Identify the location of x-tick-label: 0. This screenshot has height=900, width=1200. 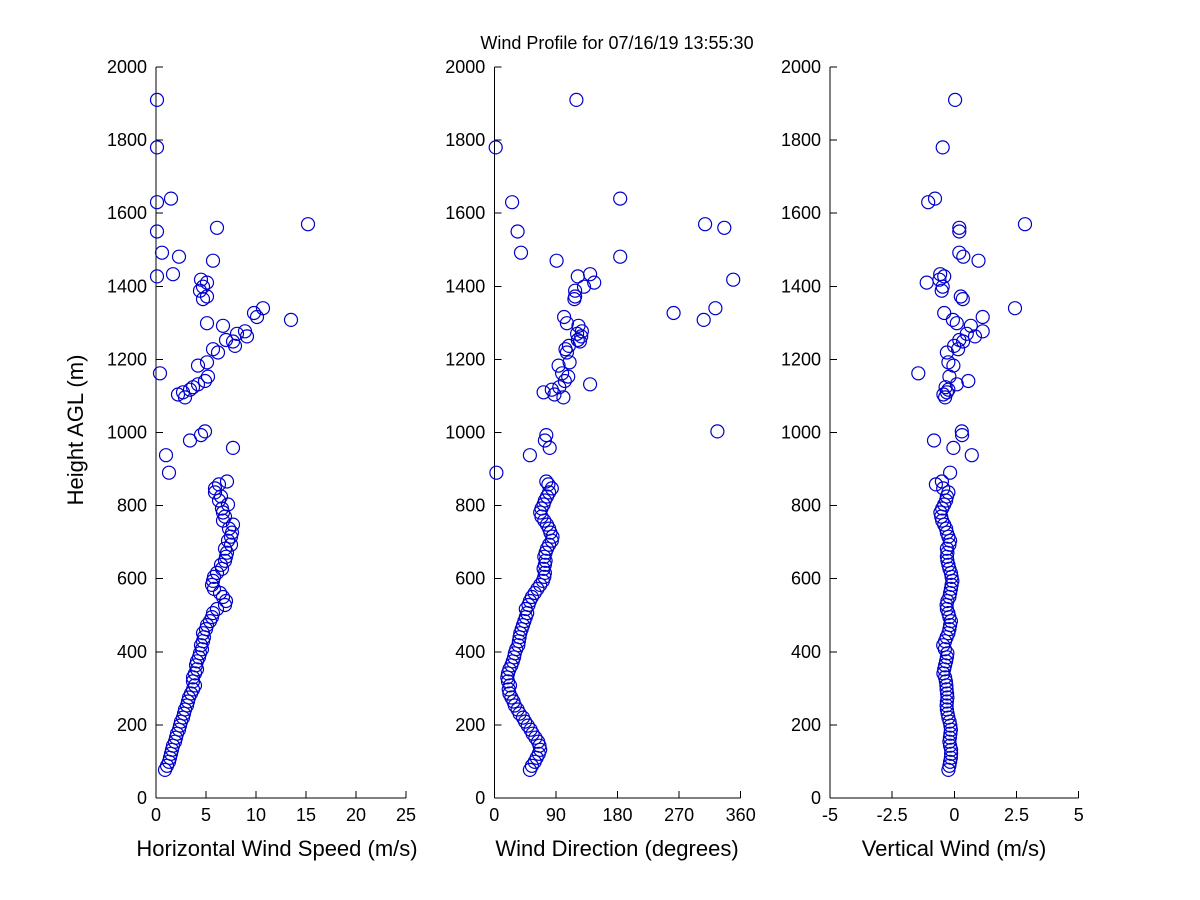
(156, 815).